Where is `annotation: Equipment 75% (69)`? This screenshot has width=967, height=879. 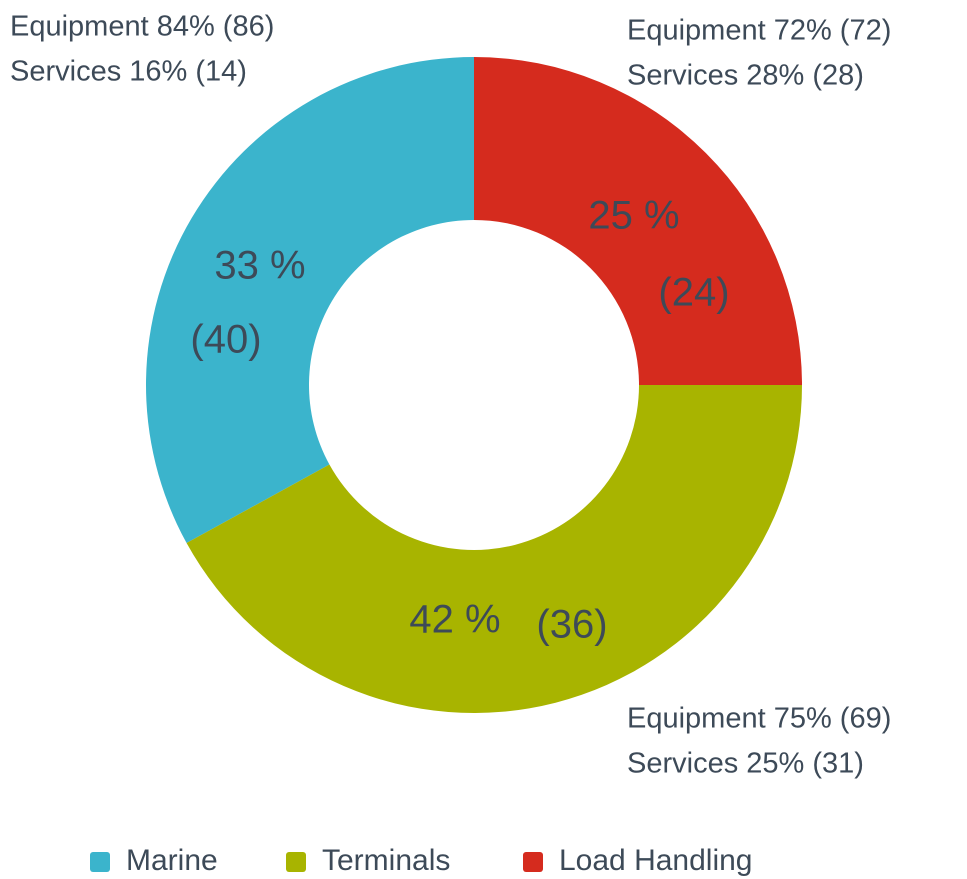 annotation: Equipment 75% (69) is located at coordinates (759, 719).